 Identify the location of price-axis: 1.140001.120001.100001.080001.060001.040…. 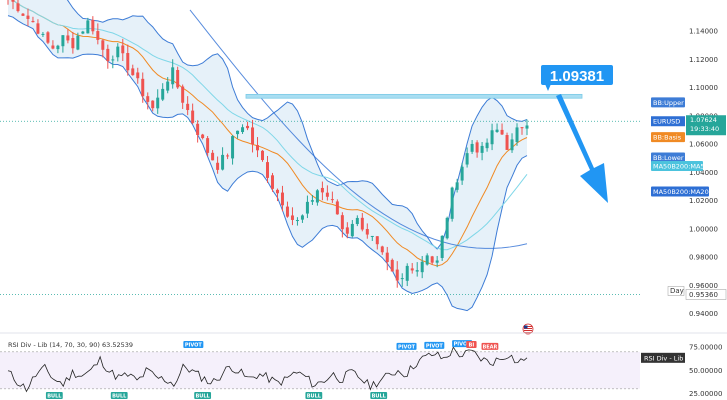
(683, 200).